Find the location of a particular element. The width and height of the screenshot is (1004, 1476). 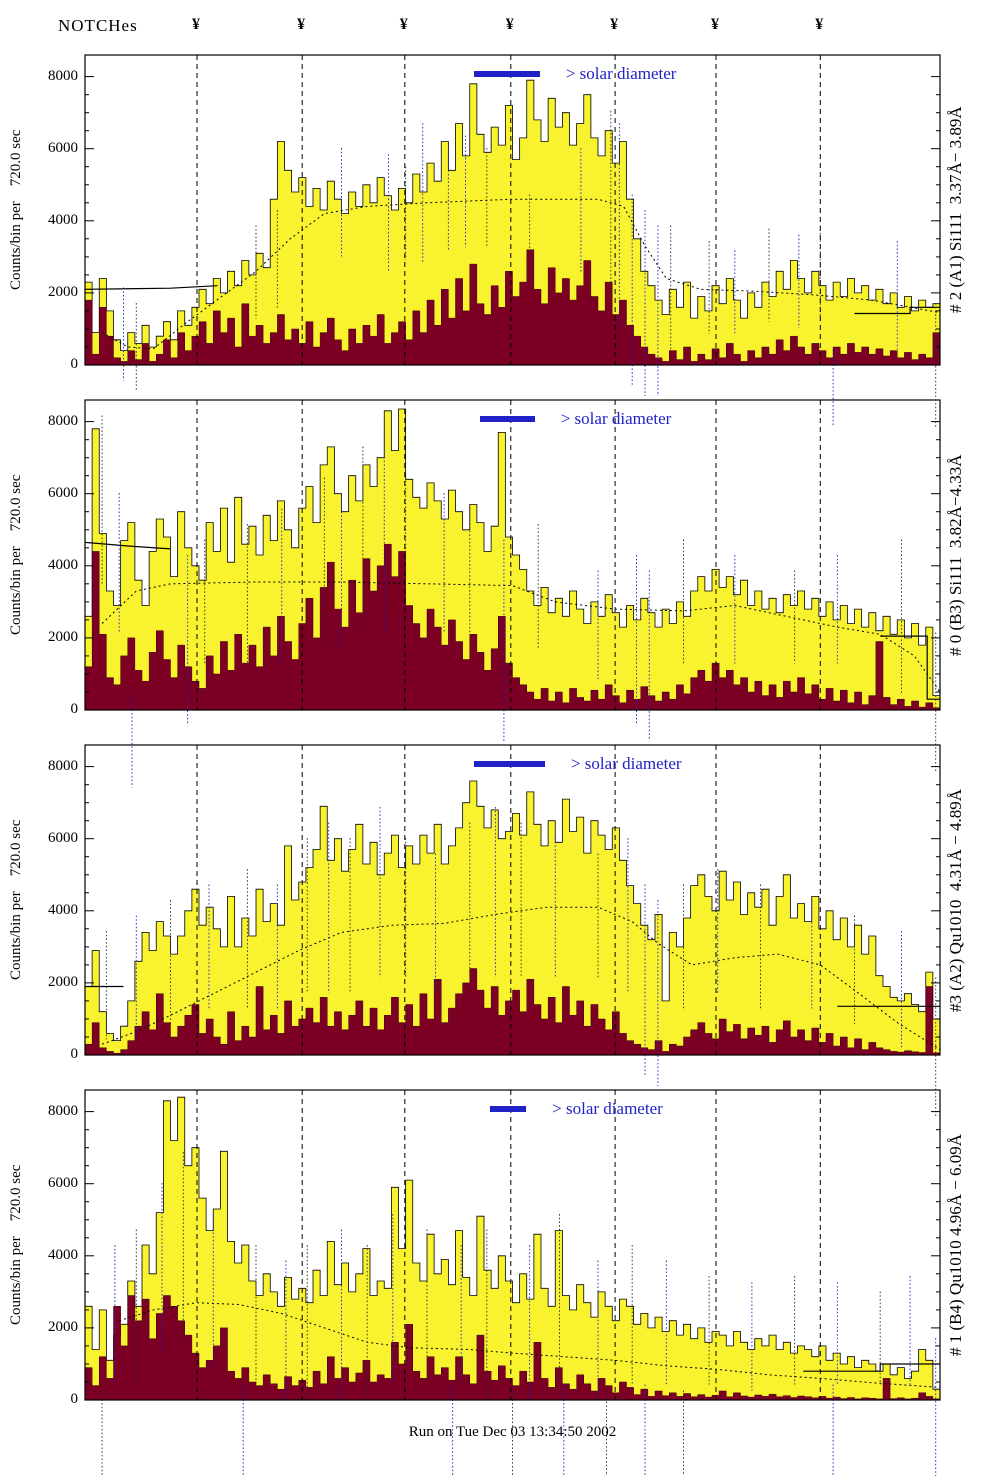

channel-label: # 2 (A1) Si111 3.37Å− 3.89Å is located at coordinates (955, 210).